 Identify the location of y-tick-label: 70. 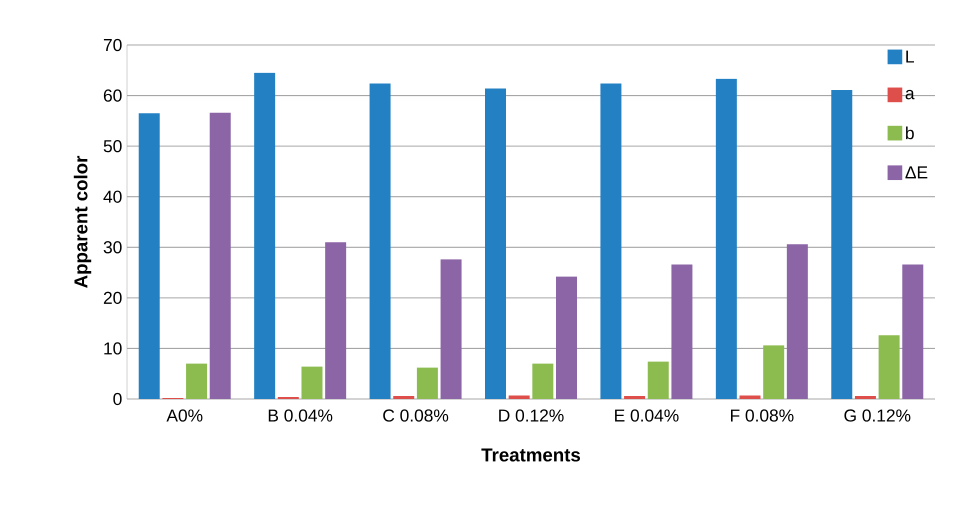
(113, 45).